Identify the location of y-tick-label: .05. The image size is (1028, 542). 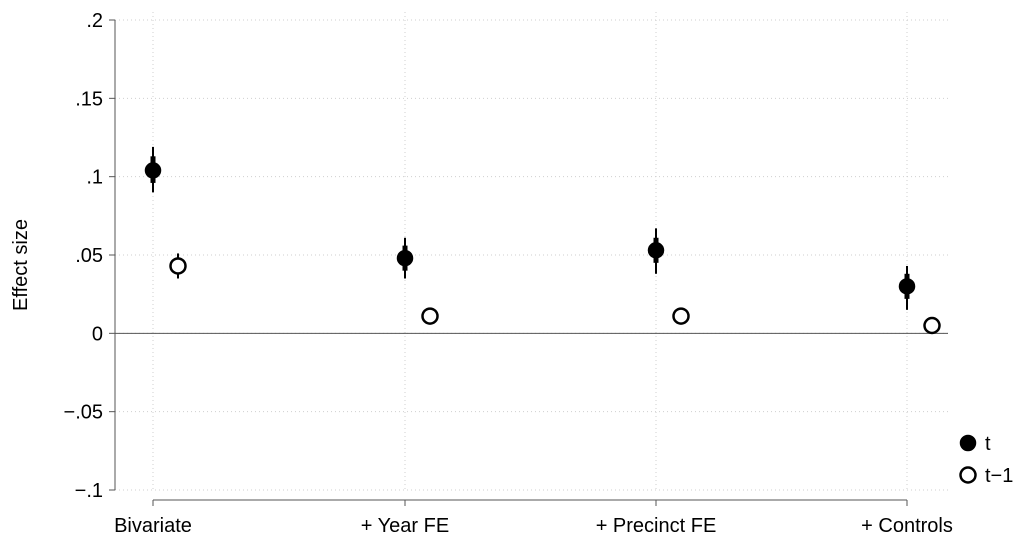
(89, 256).